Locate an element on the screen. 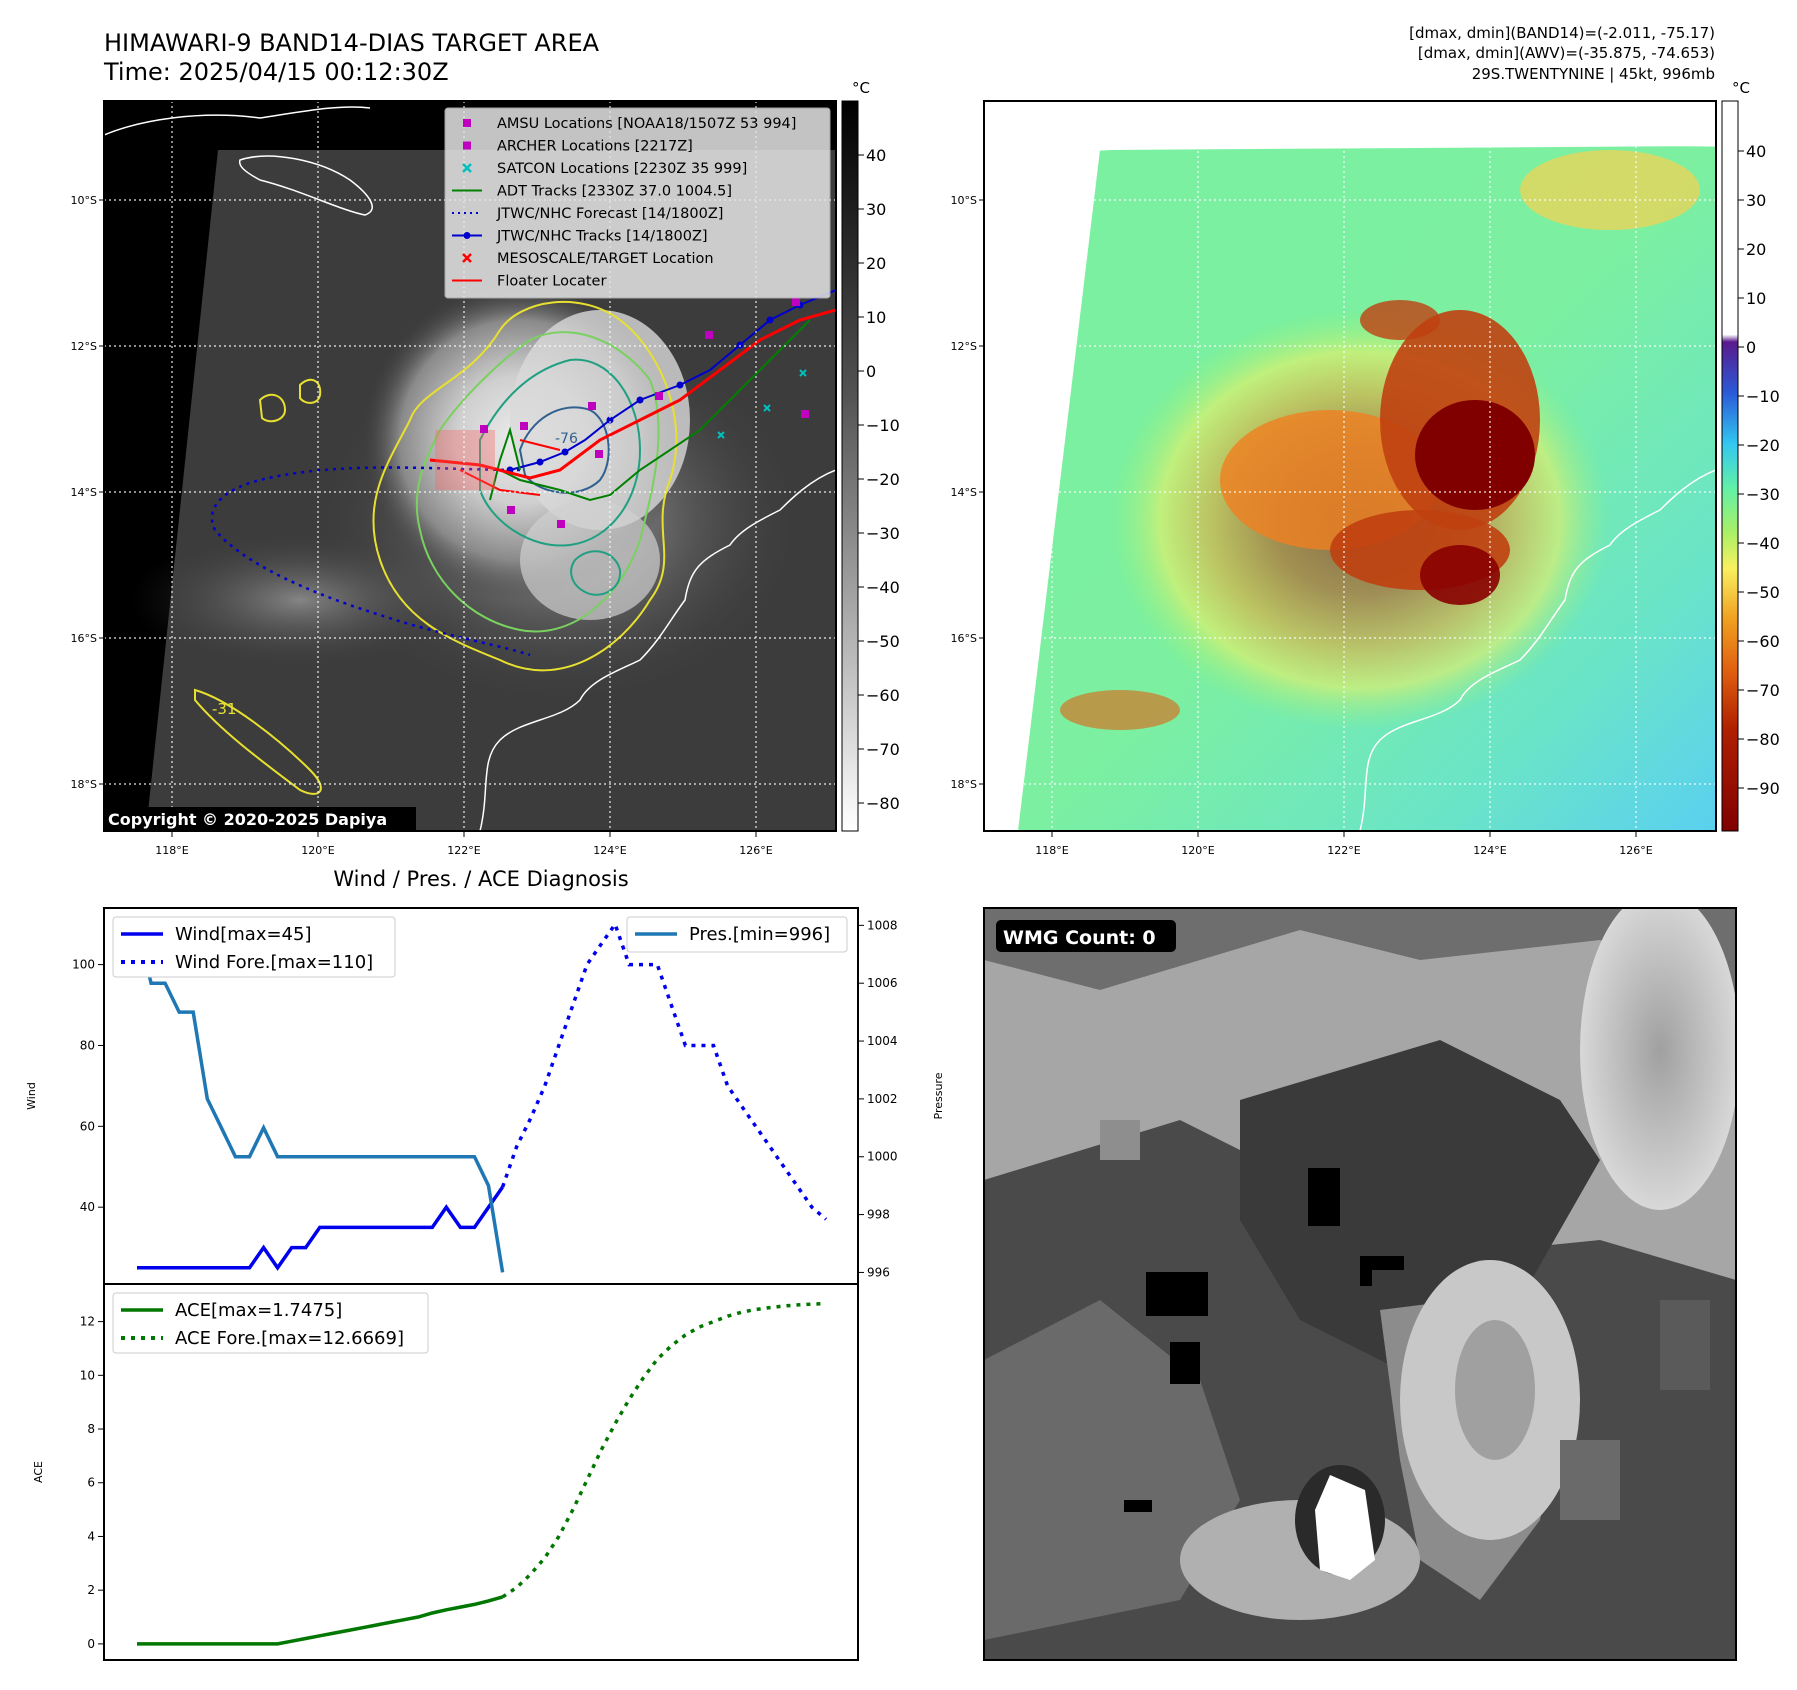 Image resolution: width=1797 pixels, height=1690 pixels. colorbar-gray-tick: 20 is located at coordinates (876, 263).